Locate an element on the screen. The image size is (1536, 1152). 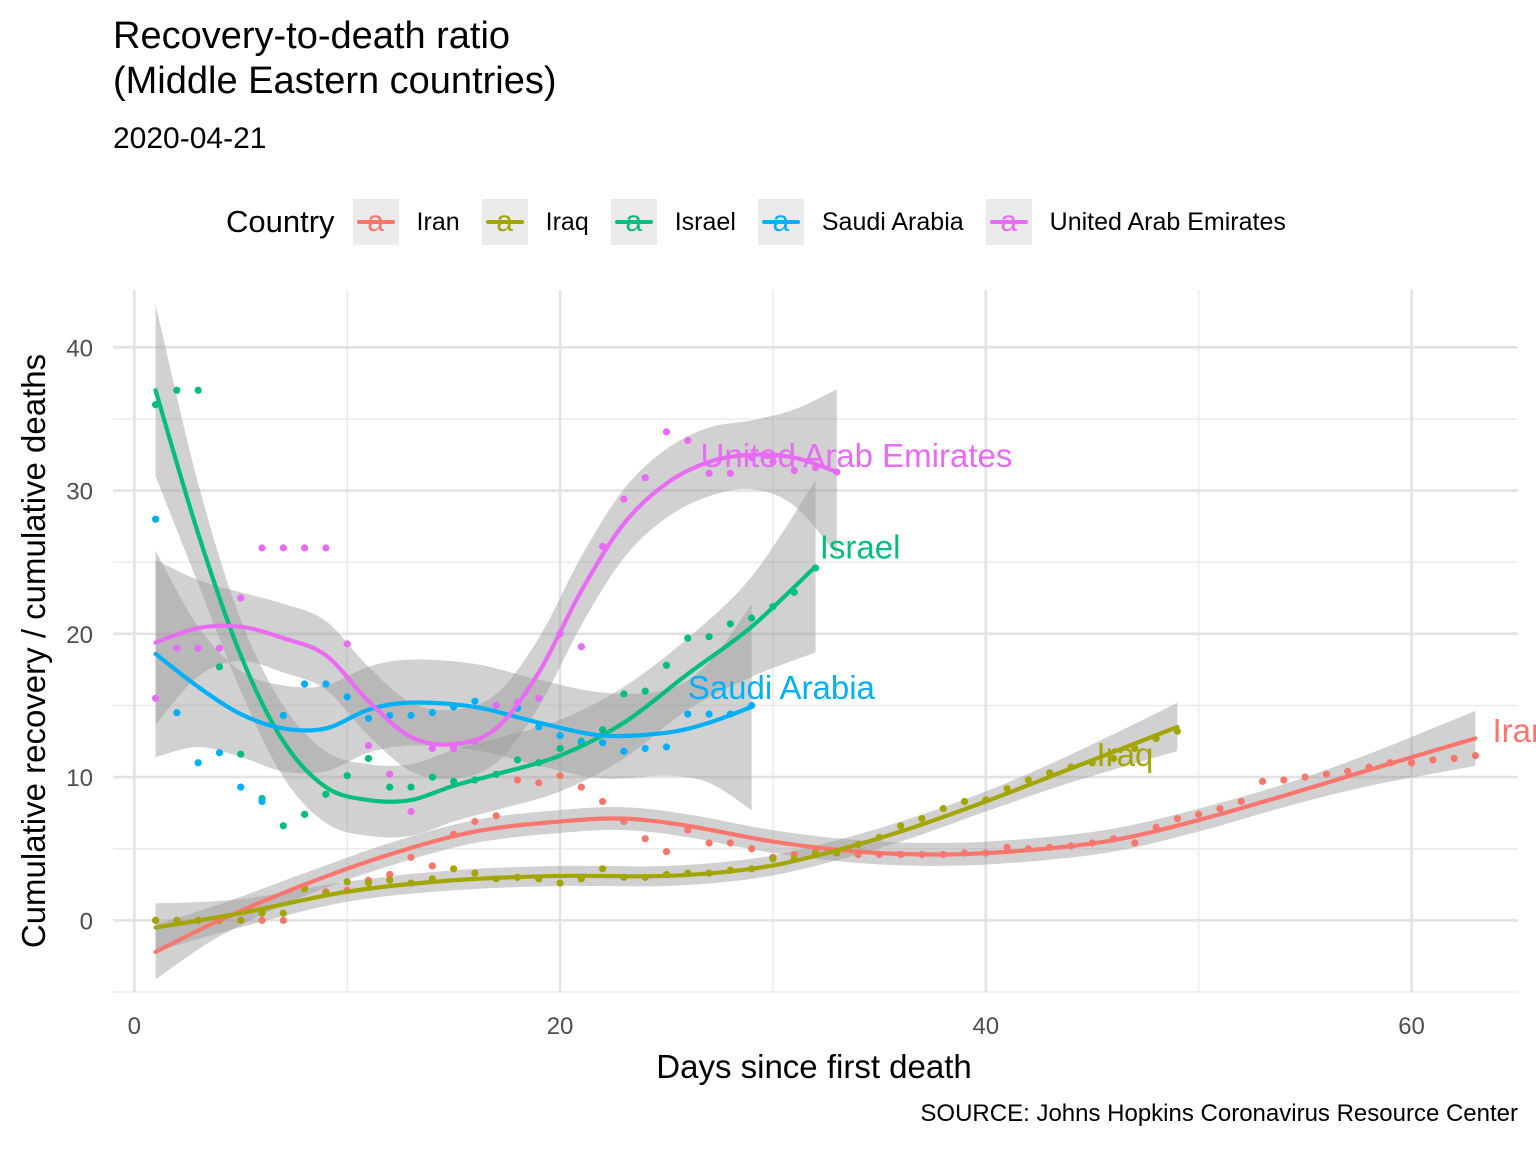
x-tick-label: 20 is located at coordinates (560, 1026).